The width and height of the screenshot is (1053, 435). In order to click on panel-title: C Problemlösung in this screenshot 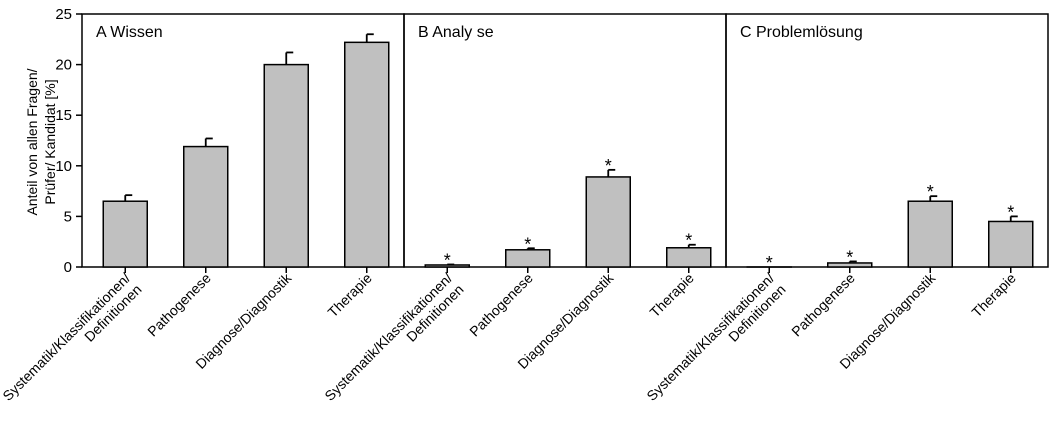, I will do `click(801, 32)`.